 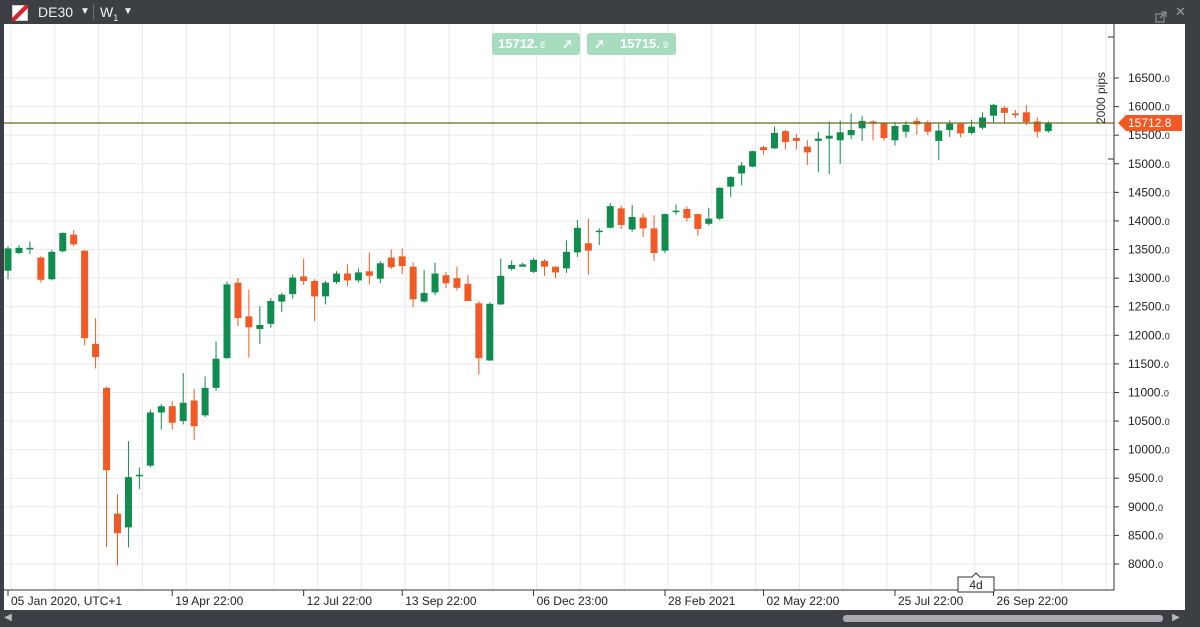 What do you see at coordinates (8, 617) in the screenshot?
I see `scroll-left-icon: ◀` at bounding box center [8, 617].